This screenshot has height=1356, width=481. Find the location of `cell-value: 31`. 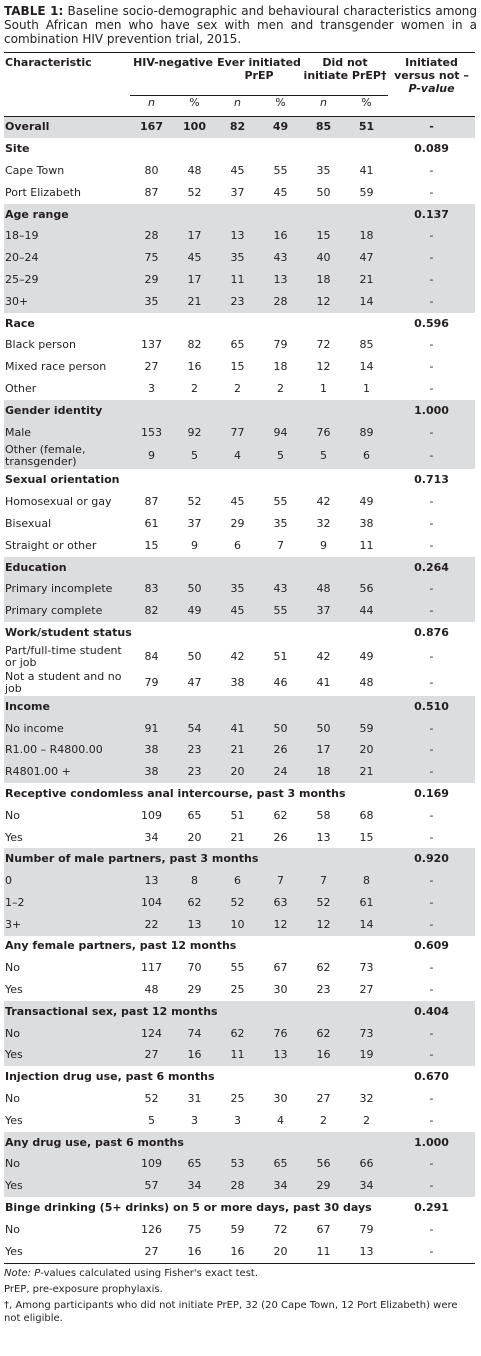

cell-value: 31 is located at coordinates (194, 1099).